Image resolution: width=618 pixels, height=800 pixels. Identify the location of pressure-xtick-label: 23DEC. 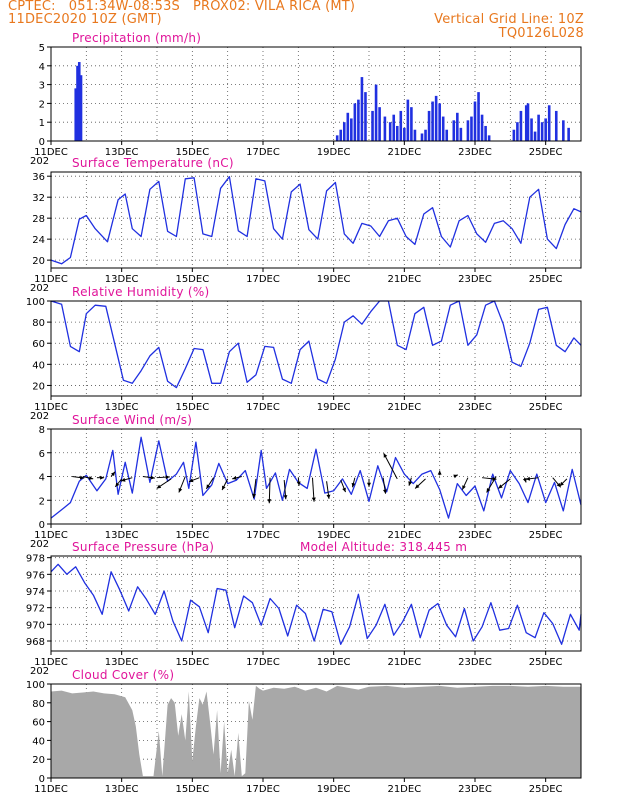
(475, 662).